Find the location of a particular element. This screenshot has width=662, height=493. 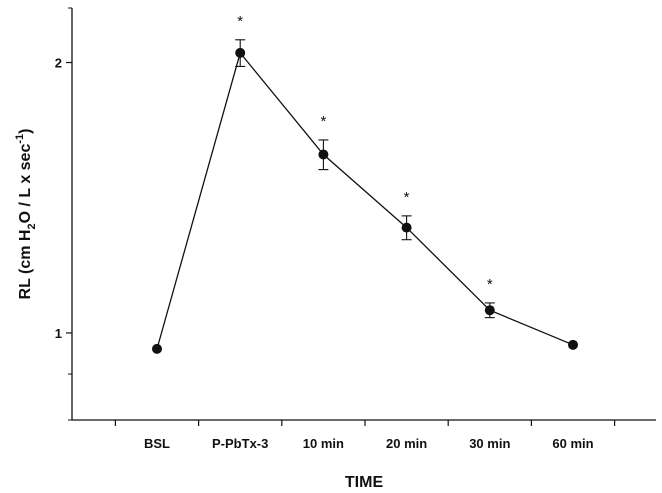

x-tick-label: P-PbTx-3 is located at coordinates (240, 443).